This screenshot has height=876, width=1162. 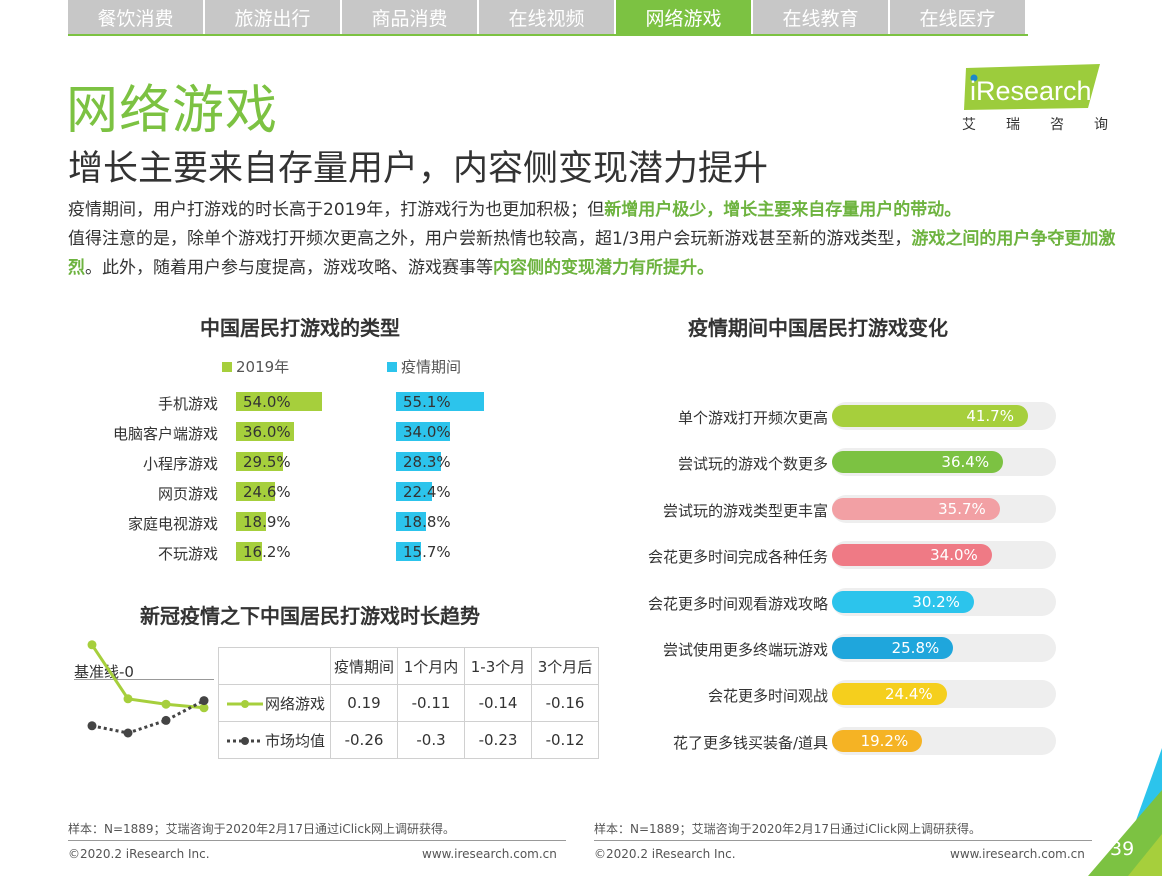 What do you see at coordinates (565, 703) in the screenshot?
I see `table-cell: -0.16` at bounding box center [565, 703].